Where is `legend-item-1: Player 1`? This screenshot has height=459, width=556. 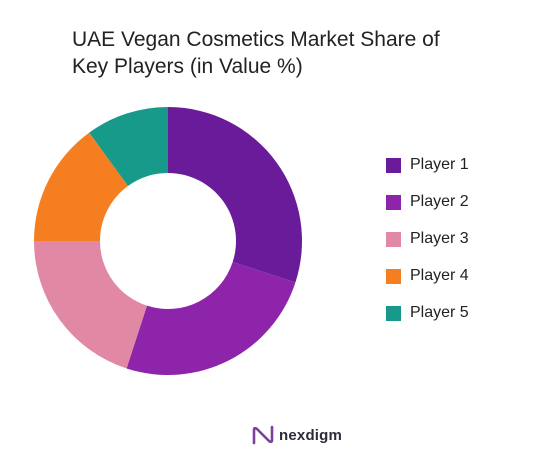
legend-item-1: Player 1 is located at coordinates (427, 165).